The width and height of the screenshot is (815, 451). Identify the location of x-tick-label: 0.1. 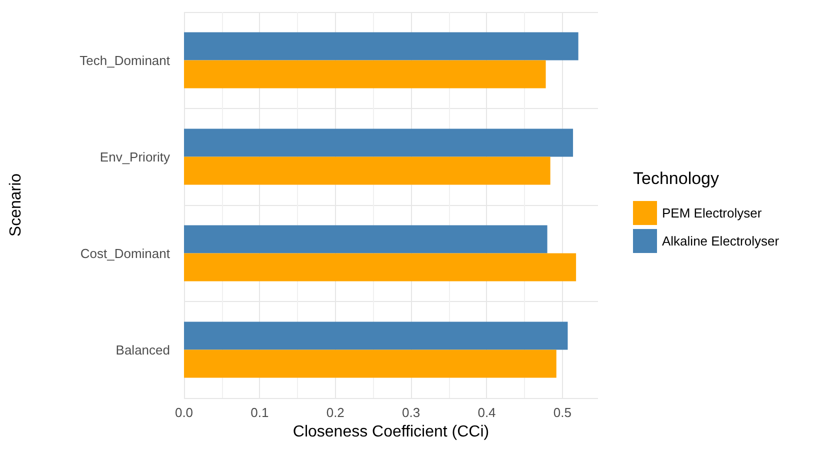
(259, 412).